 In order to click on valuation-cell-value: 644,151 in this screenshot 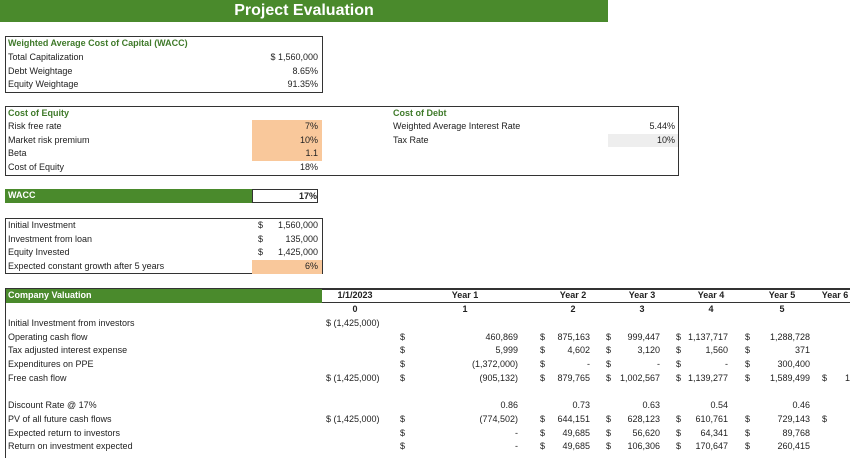, I will do `click(573, 418)`.